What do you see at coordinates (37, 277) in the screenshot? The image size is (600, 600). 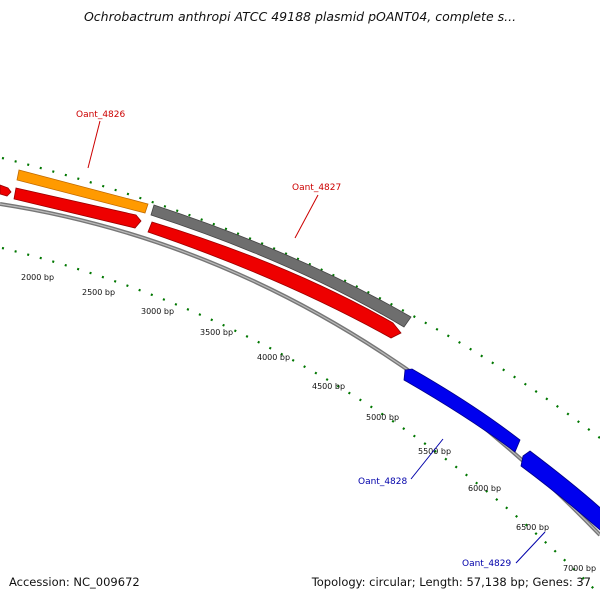 I see `bp-label-2000: 2000 bp` at bounding box center [37, 277].